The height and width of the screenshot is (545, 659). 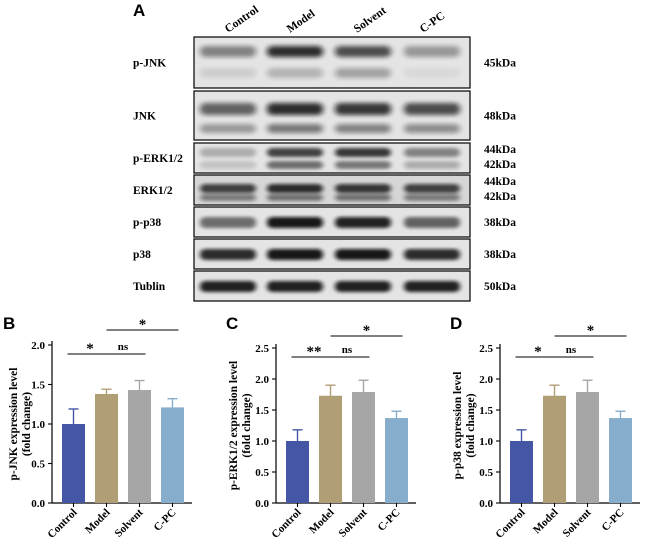 I want to click on lane-label-control: Control, so click(x=242, y=20).